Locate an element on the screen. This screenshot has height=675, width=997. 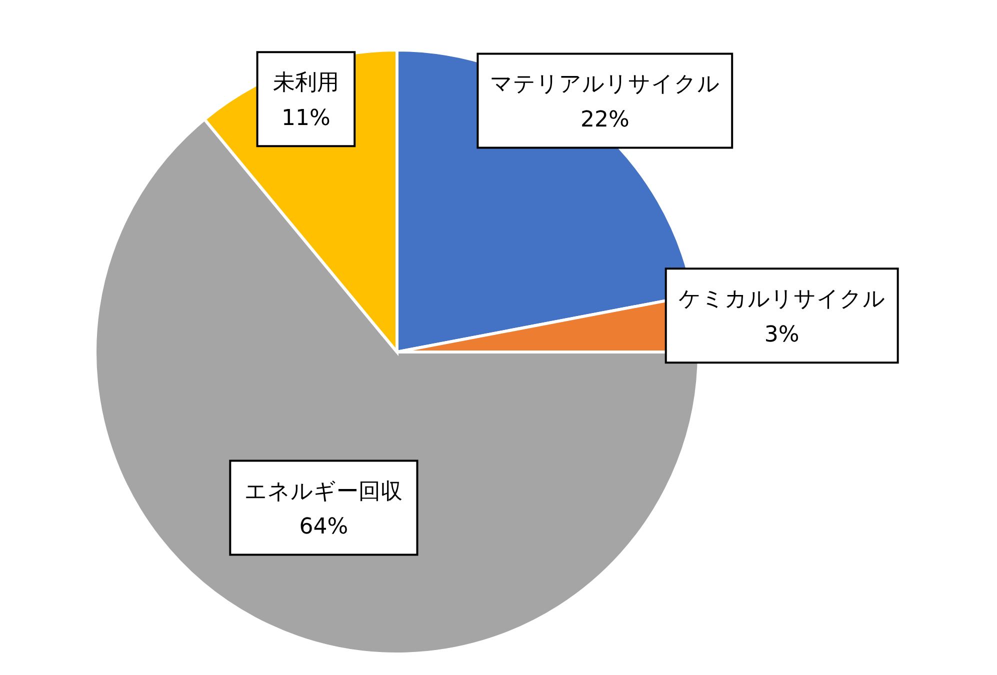
data-label: 64% is located at coordinates (323, 527).